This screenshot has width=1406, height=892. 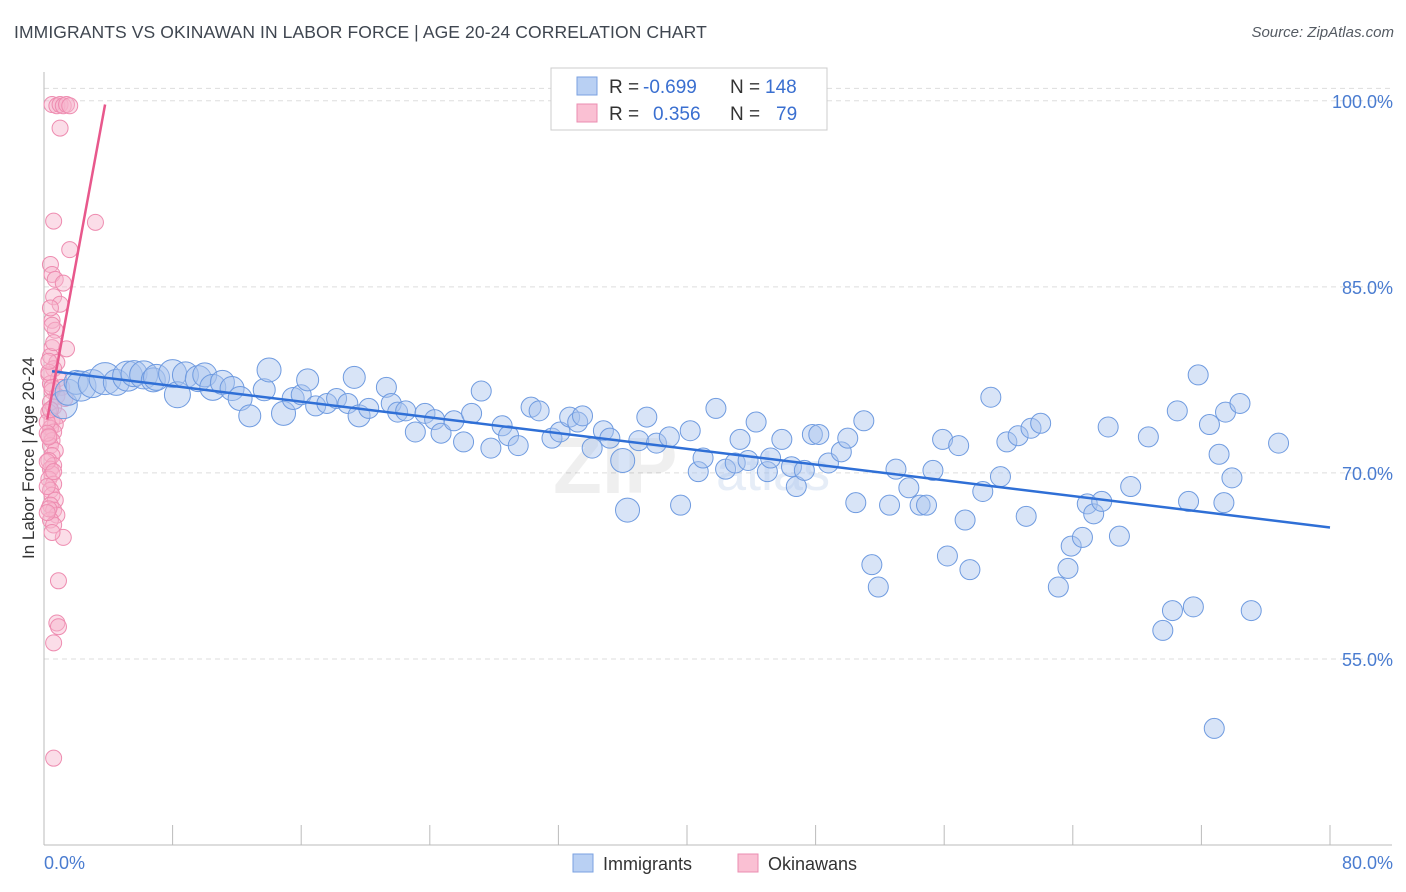 What do you see at coordinates (1362, 102) in the screenshot?
I see `y-tick-label-0: 100.0%` at bounding box center [1362, 102].